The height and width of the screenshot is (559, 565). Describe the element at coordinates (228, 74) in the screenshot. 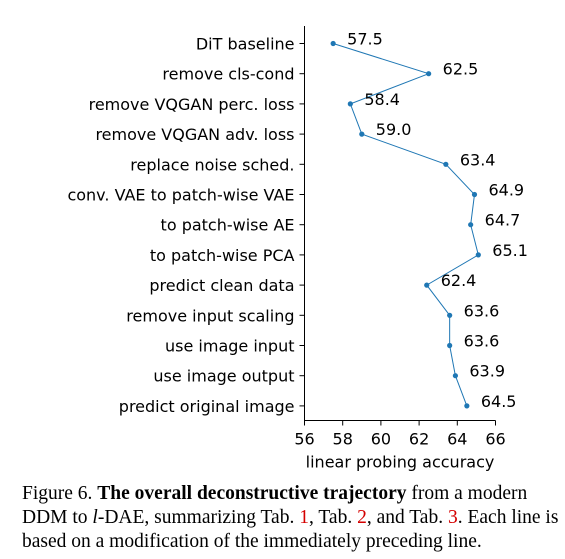

I see `category-label: remove cls-cond` at that location.